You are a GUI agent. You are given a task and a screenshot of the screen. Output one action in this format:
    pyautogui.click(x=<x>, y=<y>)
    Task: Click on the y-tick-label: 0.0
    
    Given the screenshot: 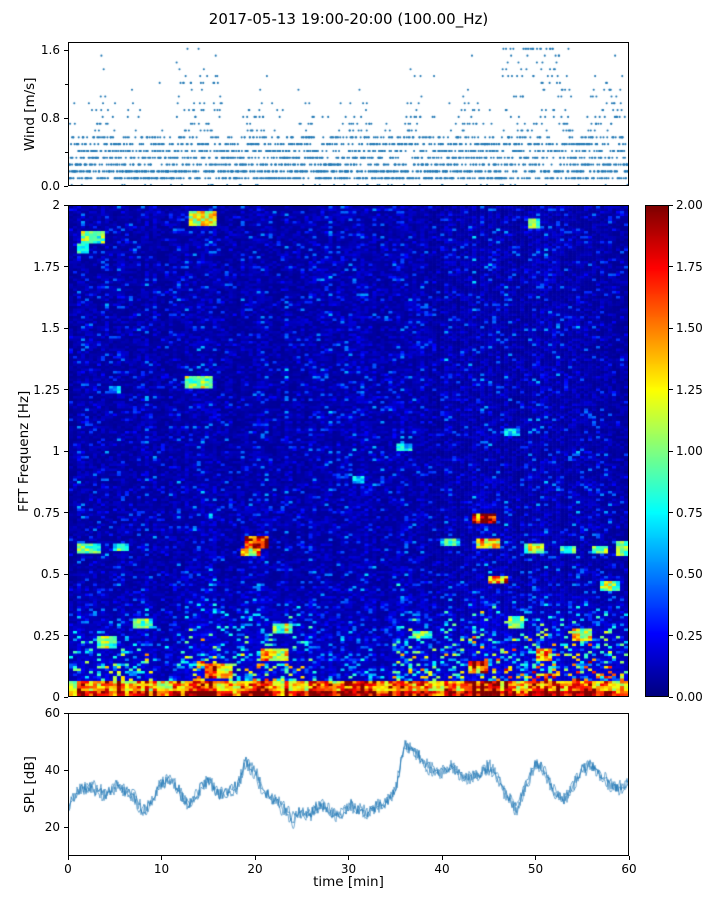 What is the action you would take?
    pyautogui.click(x=50, y=186)
    